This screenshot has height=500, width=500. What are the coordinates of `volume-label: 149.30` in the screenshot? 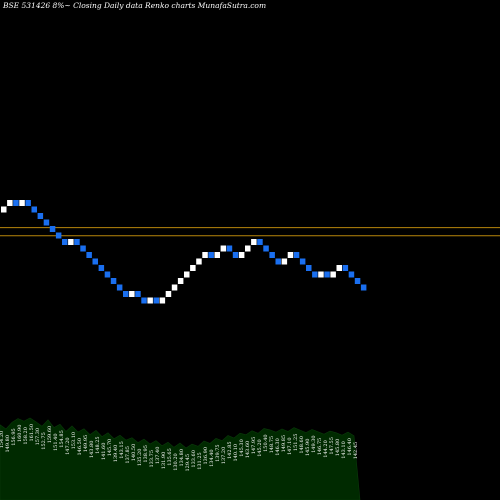 It's located at (314, 444).